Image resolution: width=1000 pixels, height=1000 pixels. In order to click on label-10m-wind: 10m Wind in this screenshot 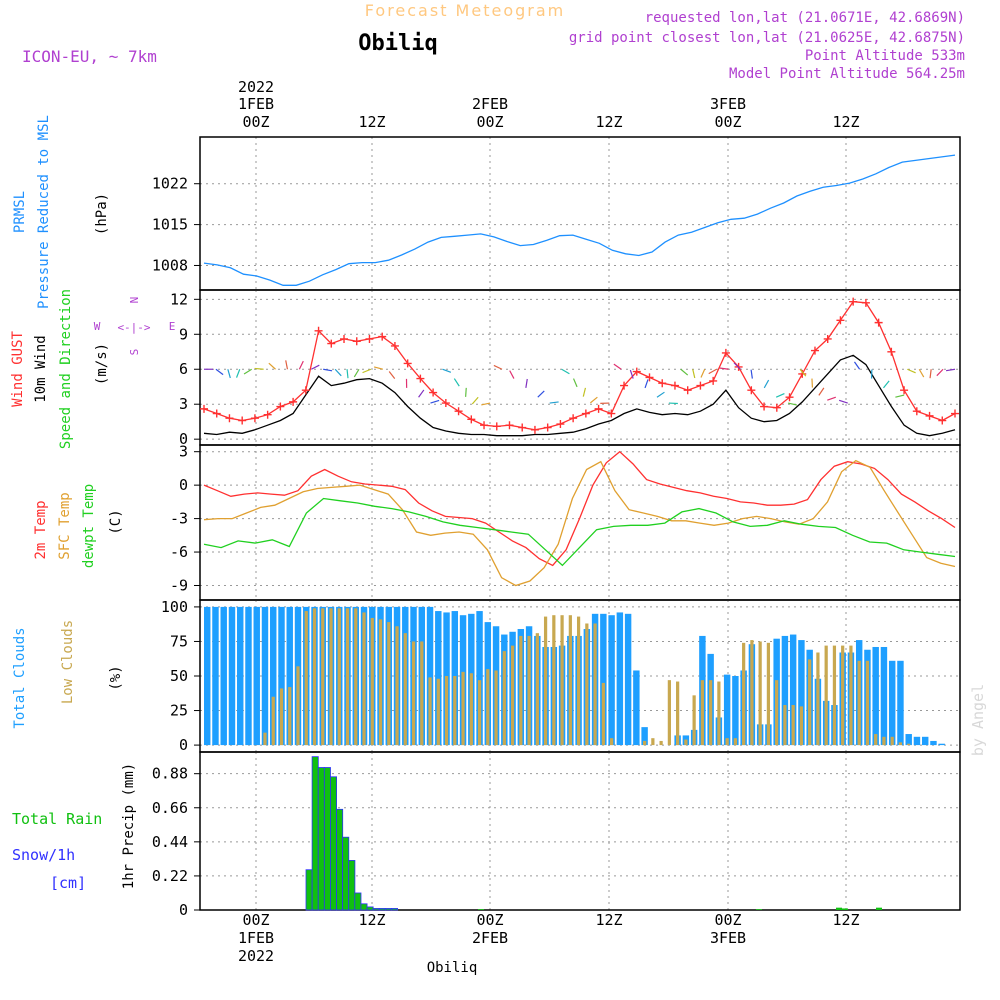, I will do `click(41, 368)`.